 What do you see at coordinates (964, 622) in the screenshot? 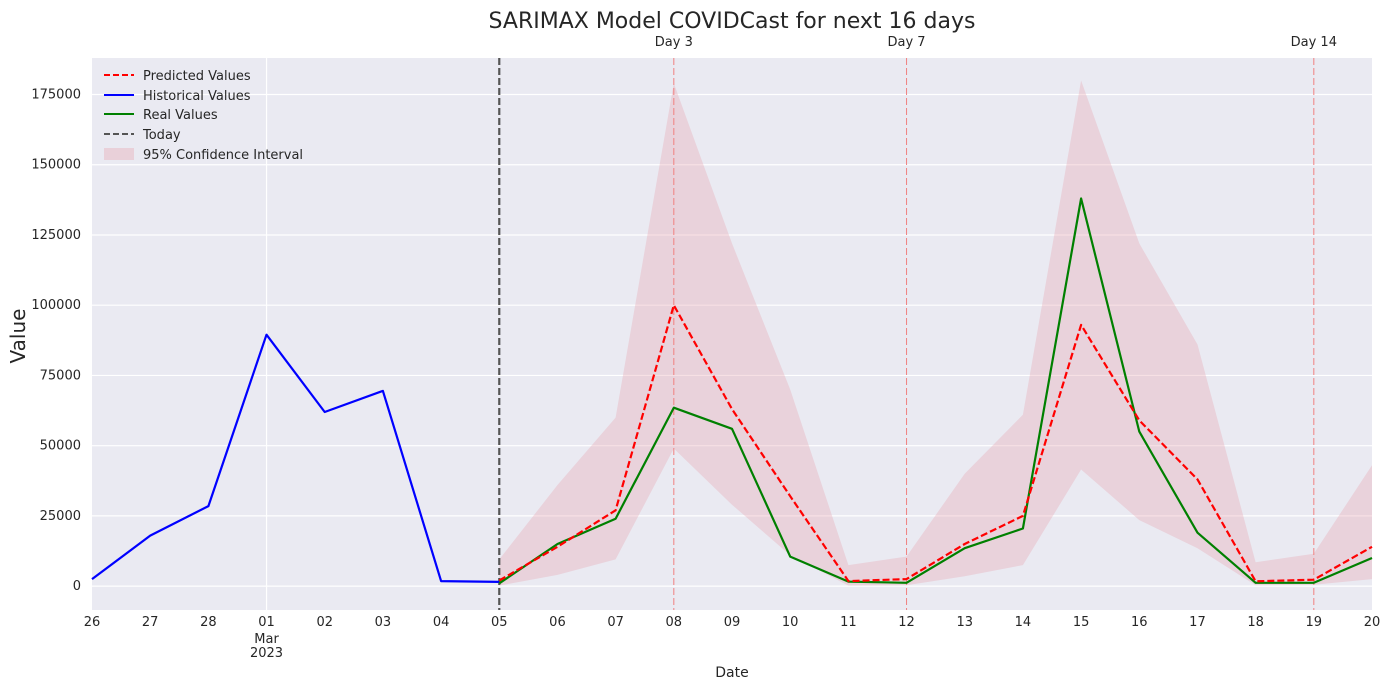
I see `x-tick-label: 13` at bounding box center [964, 622].